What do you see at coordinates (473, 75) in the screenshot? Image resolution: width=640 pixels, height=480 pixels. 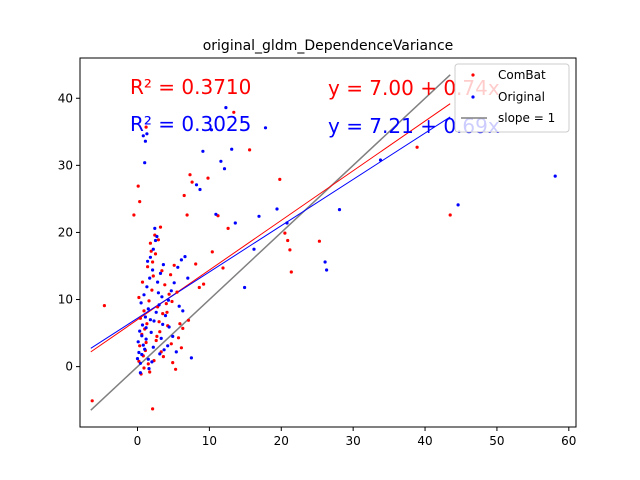 I see `legend-marker-combat` at bounding box center [473, 75].